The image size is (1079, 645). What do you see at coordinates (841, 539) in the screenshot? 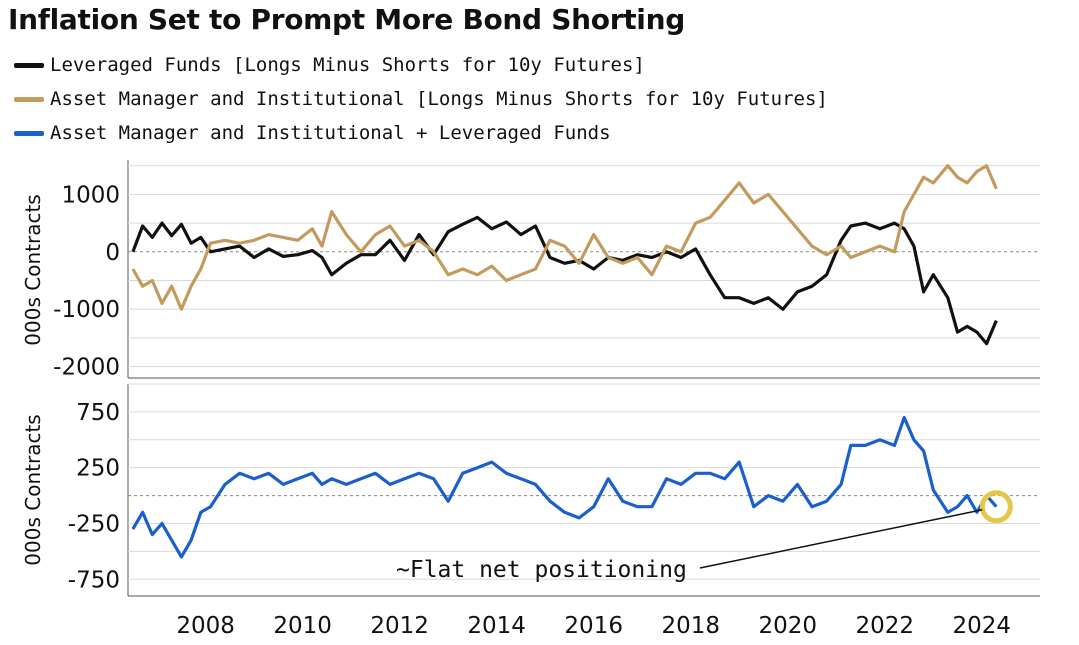
I see `annotation-pointer-line` at bounding box center [841, 539].